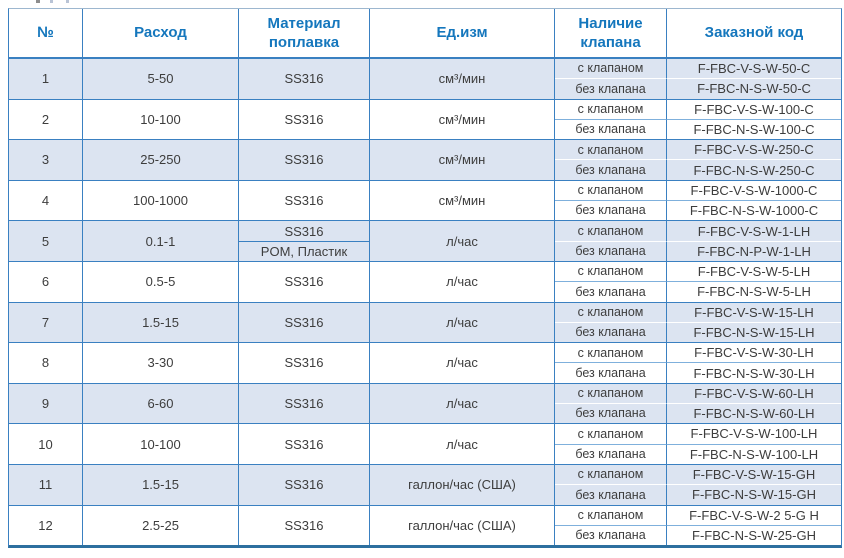 This screenshot has height=558, width=844. Describe the element at coordinates (754, 454) in the screenshot. I see `cell-order-code: F-FBC-N-S-W-100-LH` at that location.